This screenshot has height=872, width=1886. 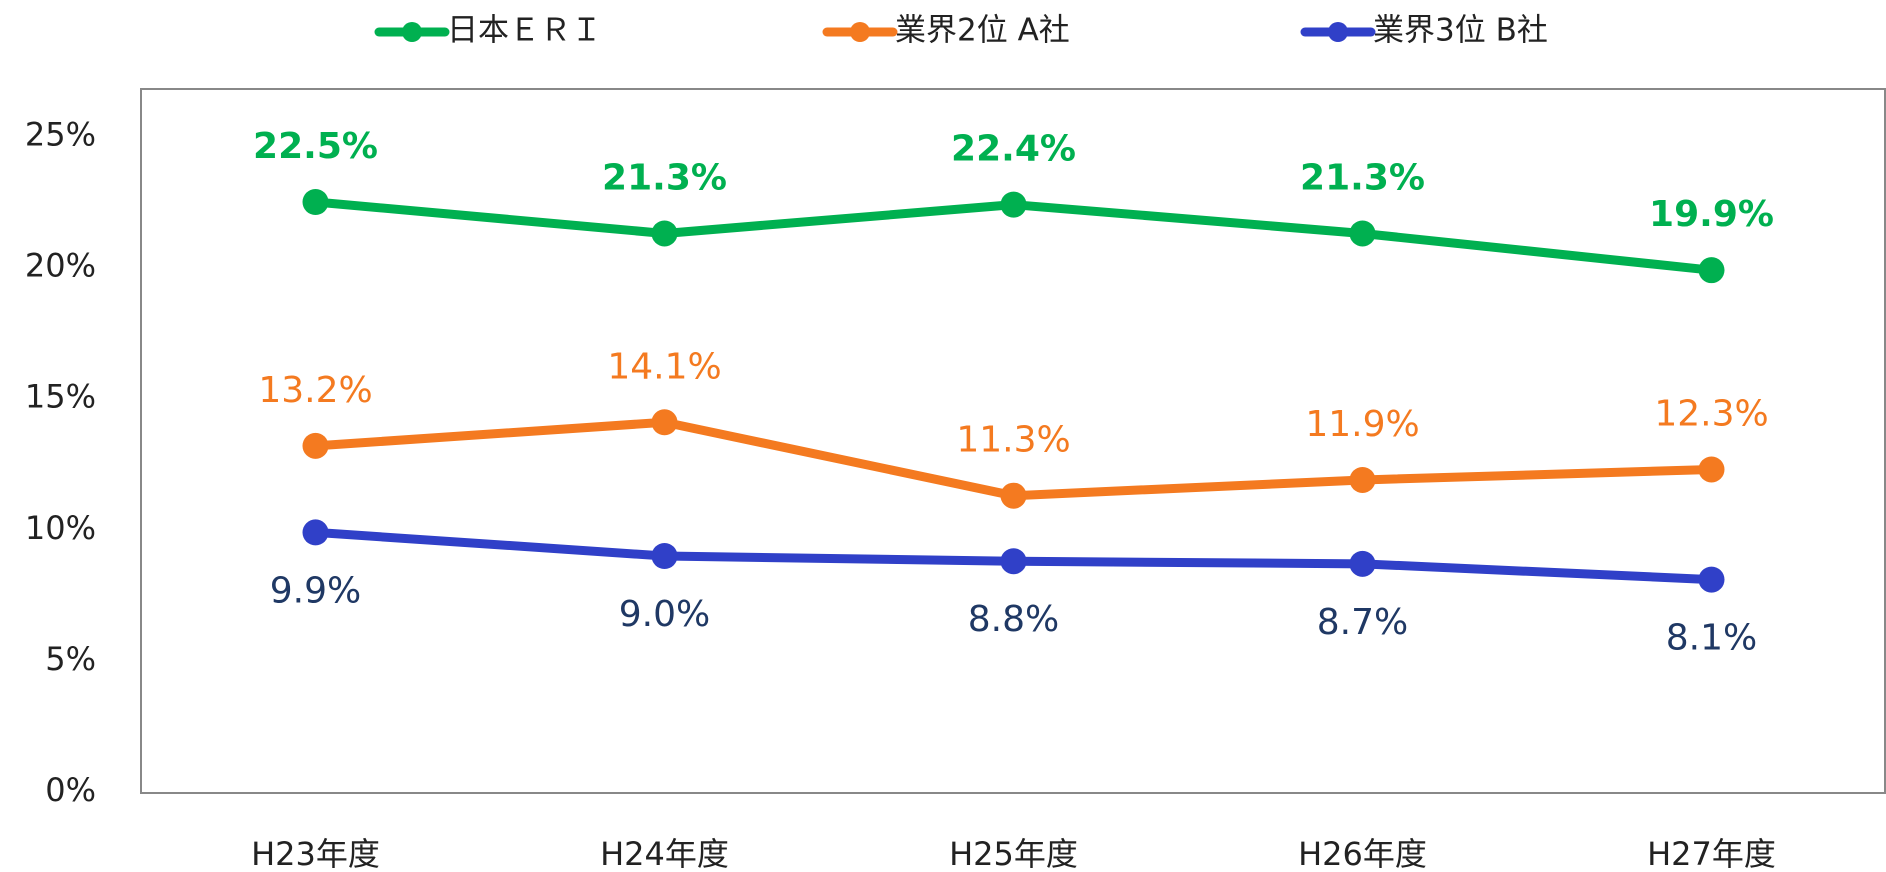 I want to click on legend-label: 業界3位 B社, so click(x=1460, y=31).